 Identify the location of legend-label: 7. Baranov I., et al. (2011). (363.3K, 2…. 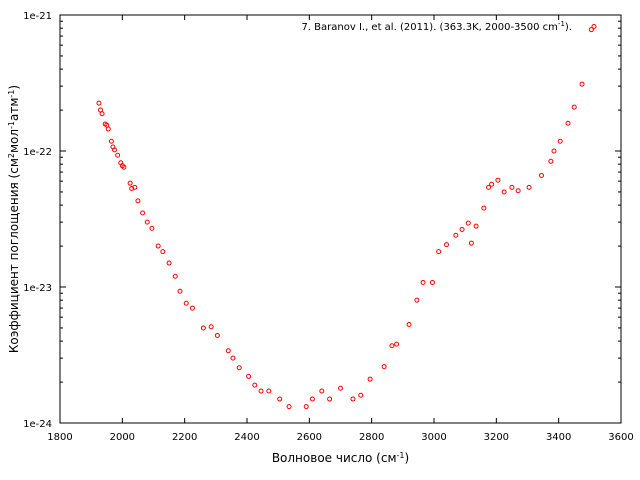
(436, 26).